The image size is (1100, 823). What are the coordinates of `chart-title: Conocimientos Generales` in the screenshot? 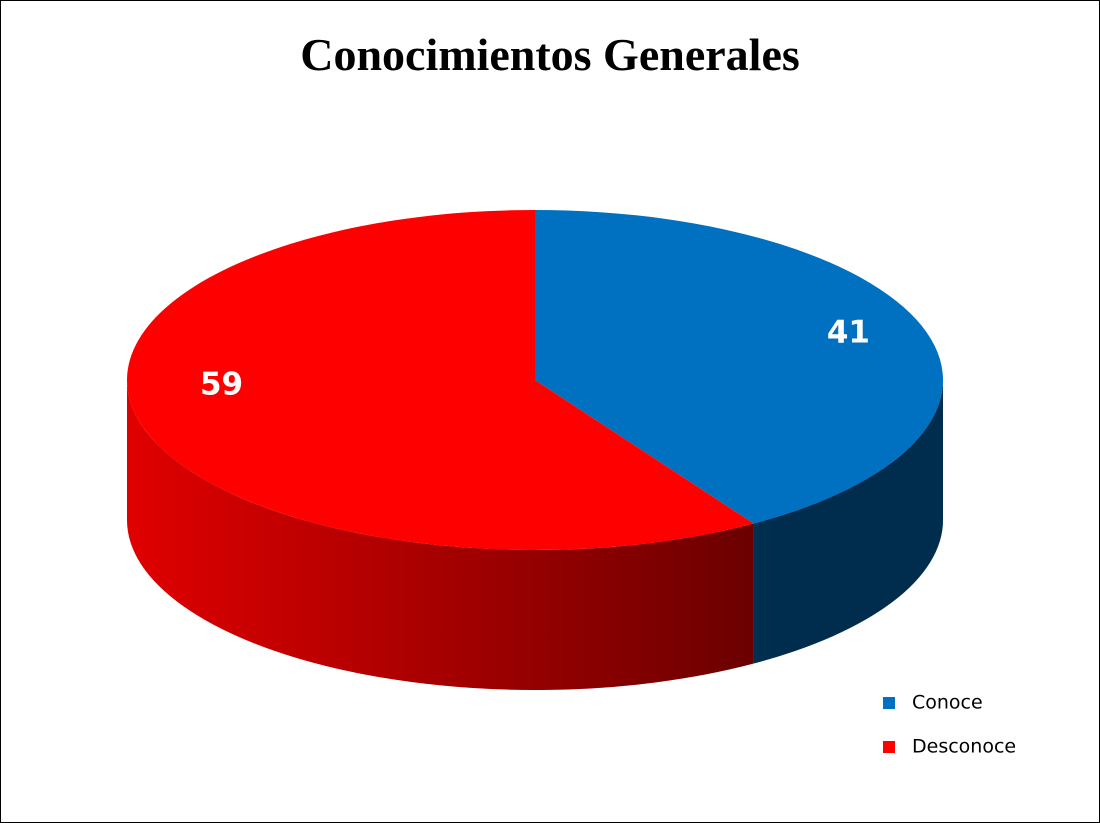 It's located at (550, 54).